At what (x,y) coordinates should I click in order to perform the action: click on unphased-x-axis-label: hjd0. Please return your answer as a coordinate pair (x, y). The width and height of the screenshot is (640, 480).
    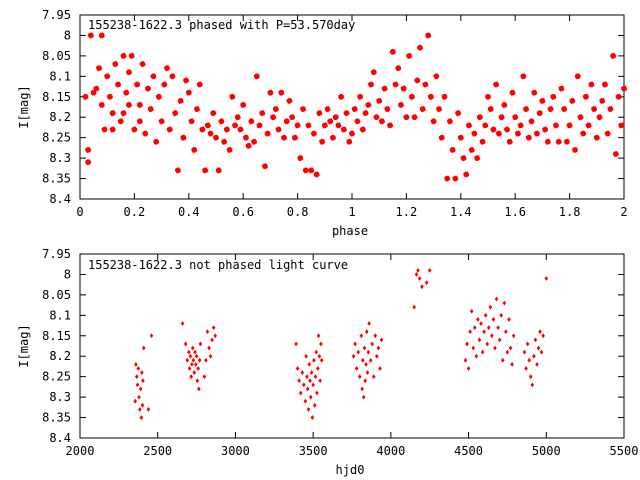
    Looking at the image, I should click on (350, 470).